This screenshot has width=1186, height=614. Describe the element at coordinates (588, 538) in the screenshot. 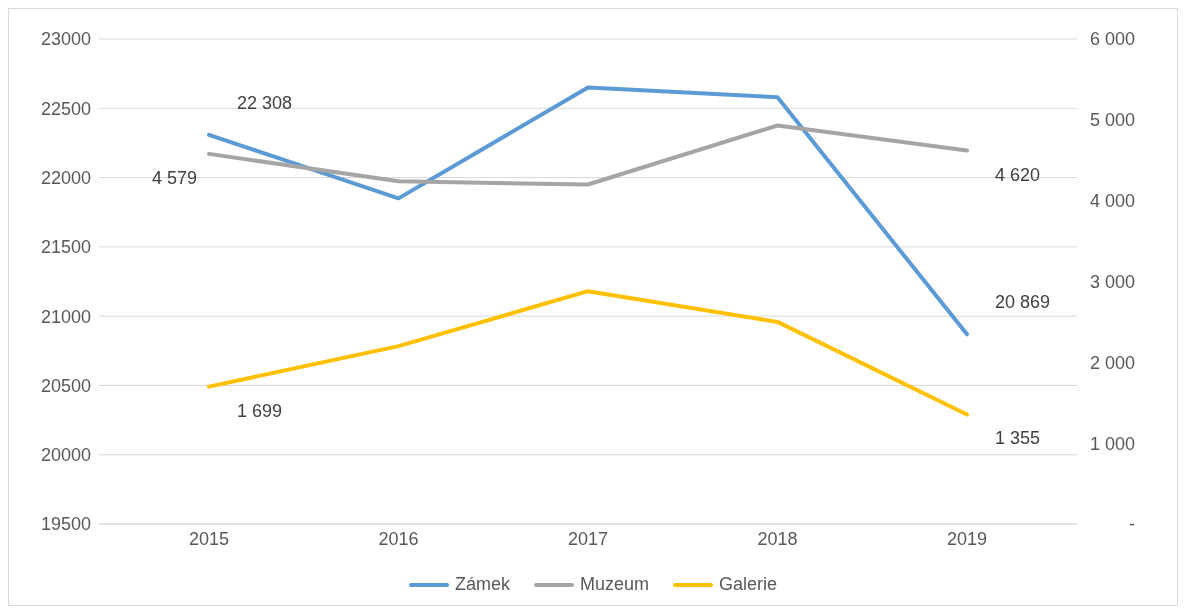

I see `x-tick-label: 2017` at that location.